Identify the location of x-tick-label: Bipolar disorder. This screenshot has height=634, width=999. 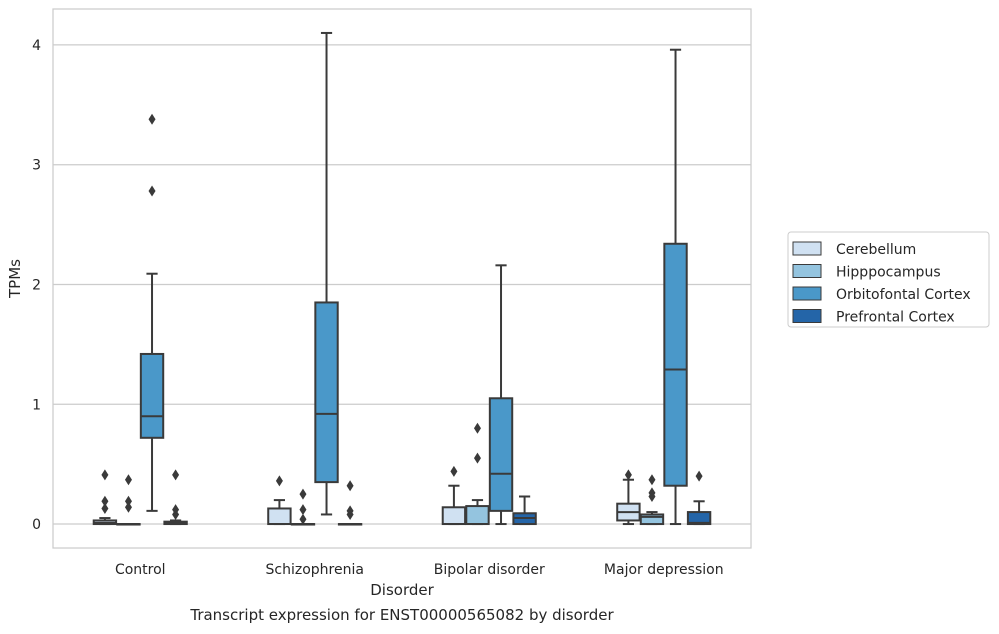
(489, 570).